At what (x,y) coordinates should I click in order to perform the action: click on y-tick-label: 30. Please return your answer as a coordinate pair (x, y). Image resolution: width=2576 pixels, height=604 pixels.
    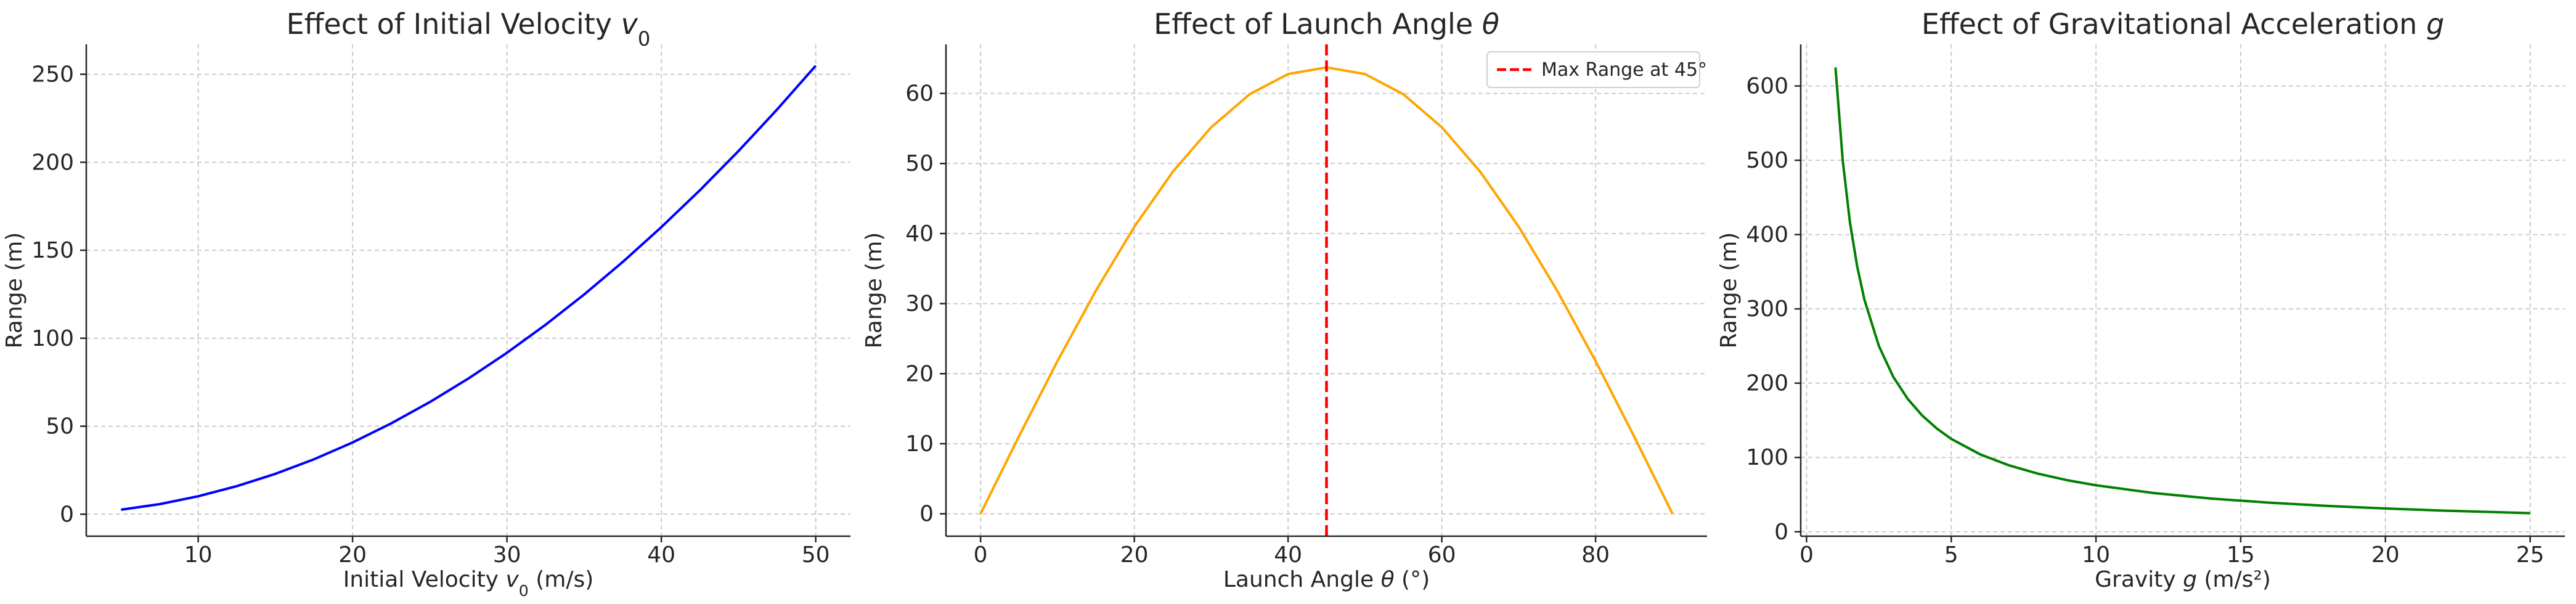
    Looking at the image, I should click on (920, 304).